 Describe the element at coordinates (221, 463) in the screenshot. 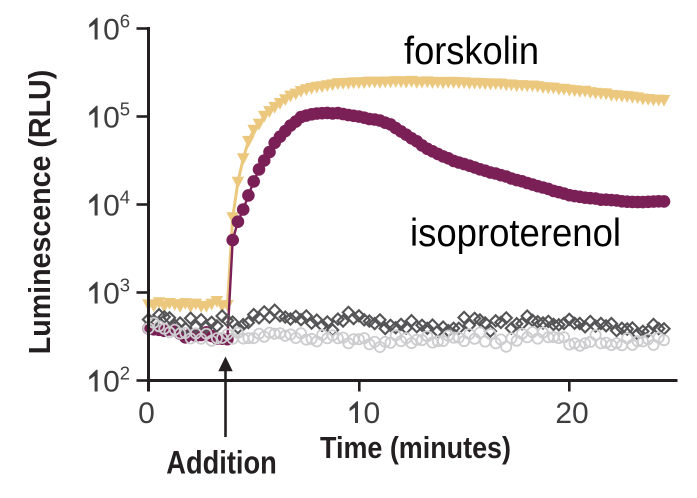

I see `svg-text: Addition` at that location.